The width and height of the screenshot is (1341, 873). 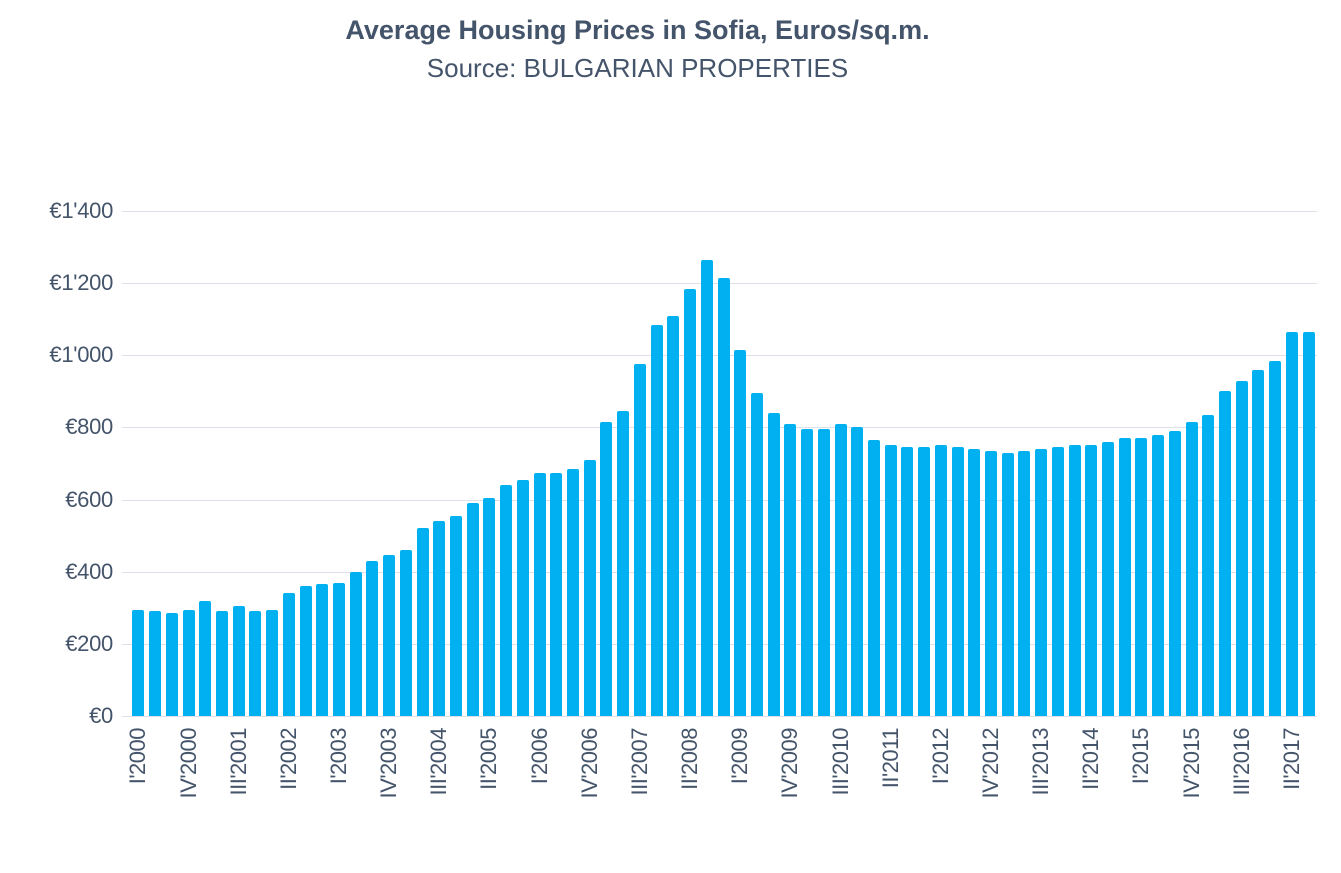 I want to click on x-axis-label: III'2013, so click(x=1040, y=762).